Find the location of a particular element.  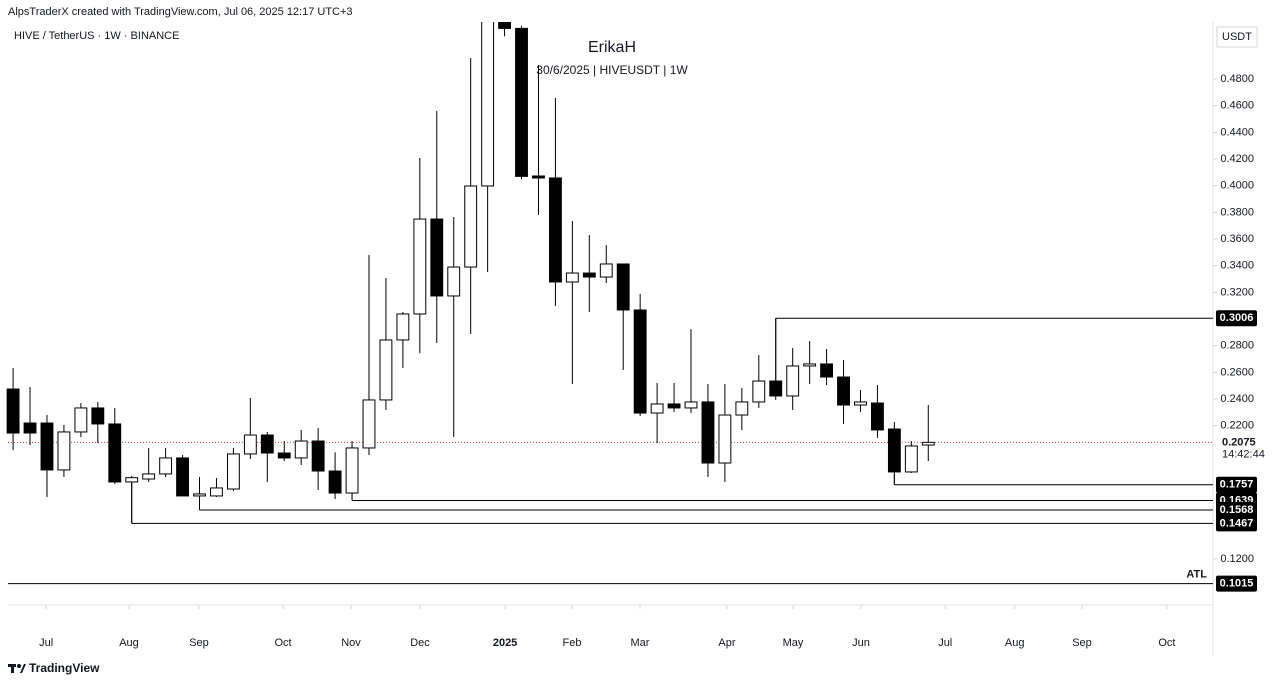

level-annotation: ATL is located at coordinates (1196, 575).